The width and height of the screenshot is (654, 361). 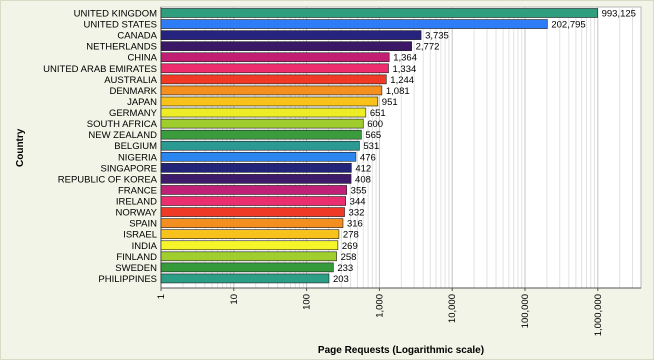 What do you see at coordinates (136, 213) in the screenshot?
I see `category-label: NORWAY` at bounding box center [136, 213].